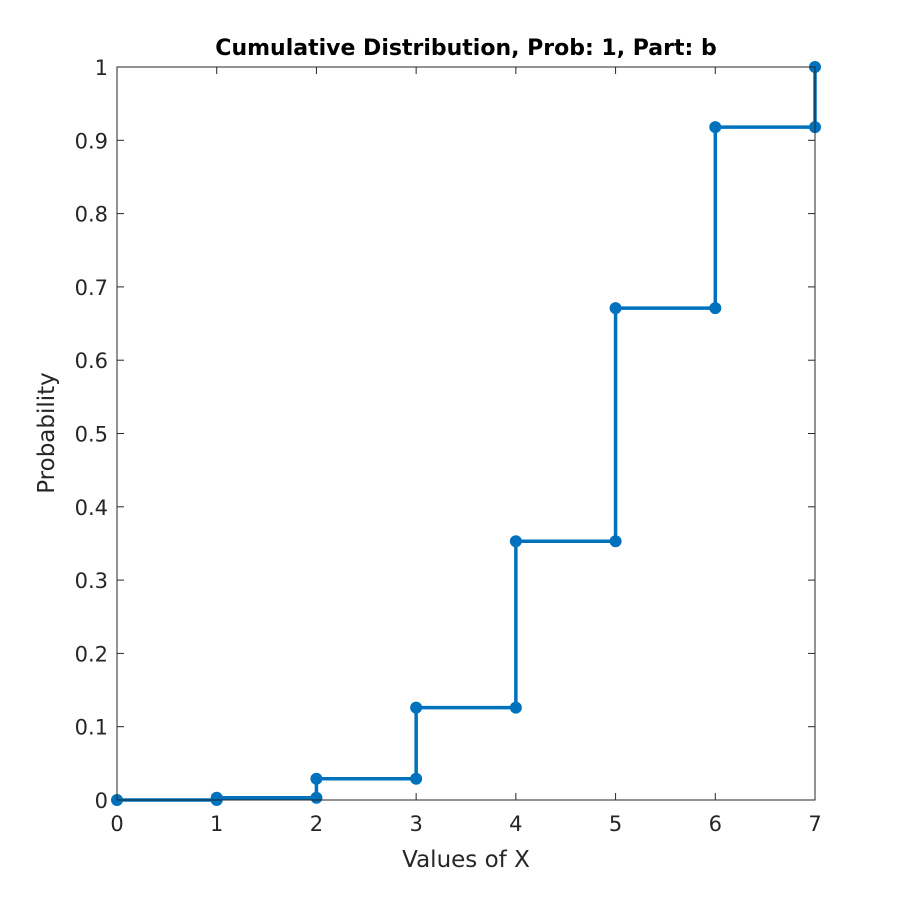 The image size is (900, 904). Describe the element at coordinates (216, 824) in the screenshot. I see `x-tick-label: 1` at that location.